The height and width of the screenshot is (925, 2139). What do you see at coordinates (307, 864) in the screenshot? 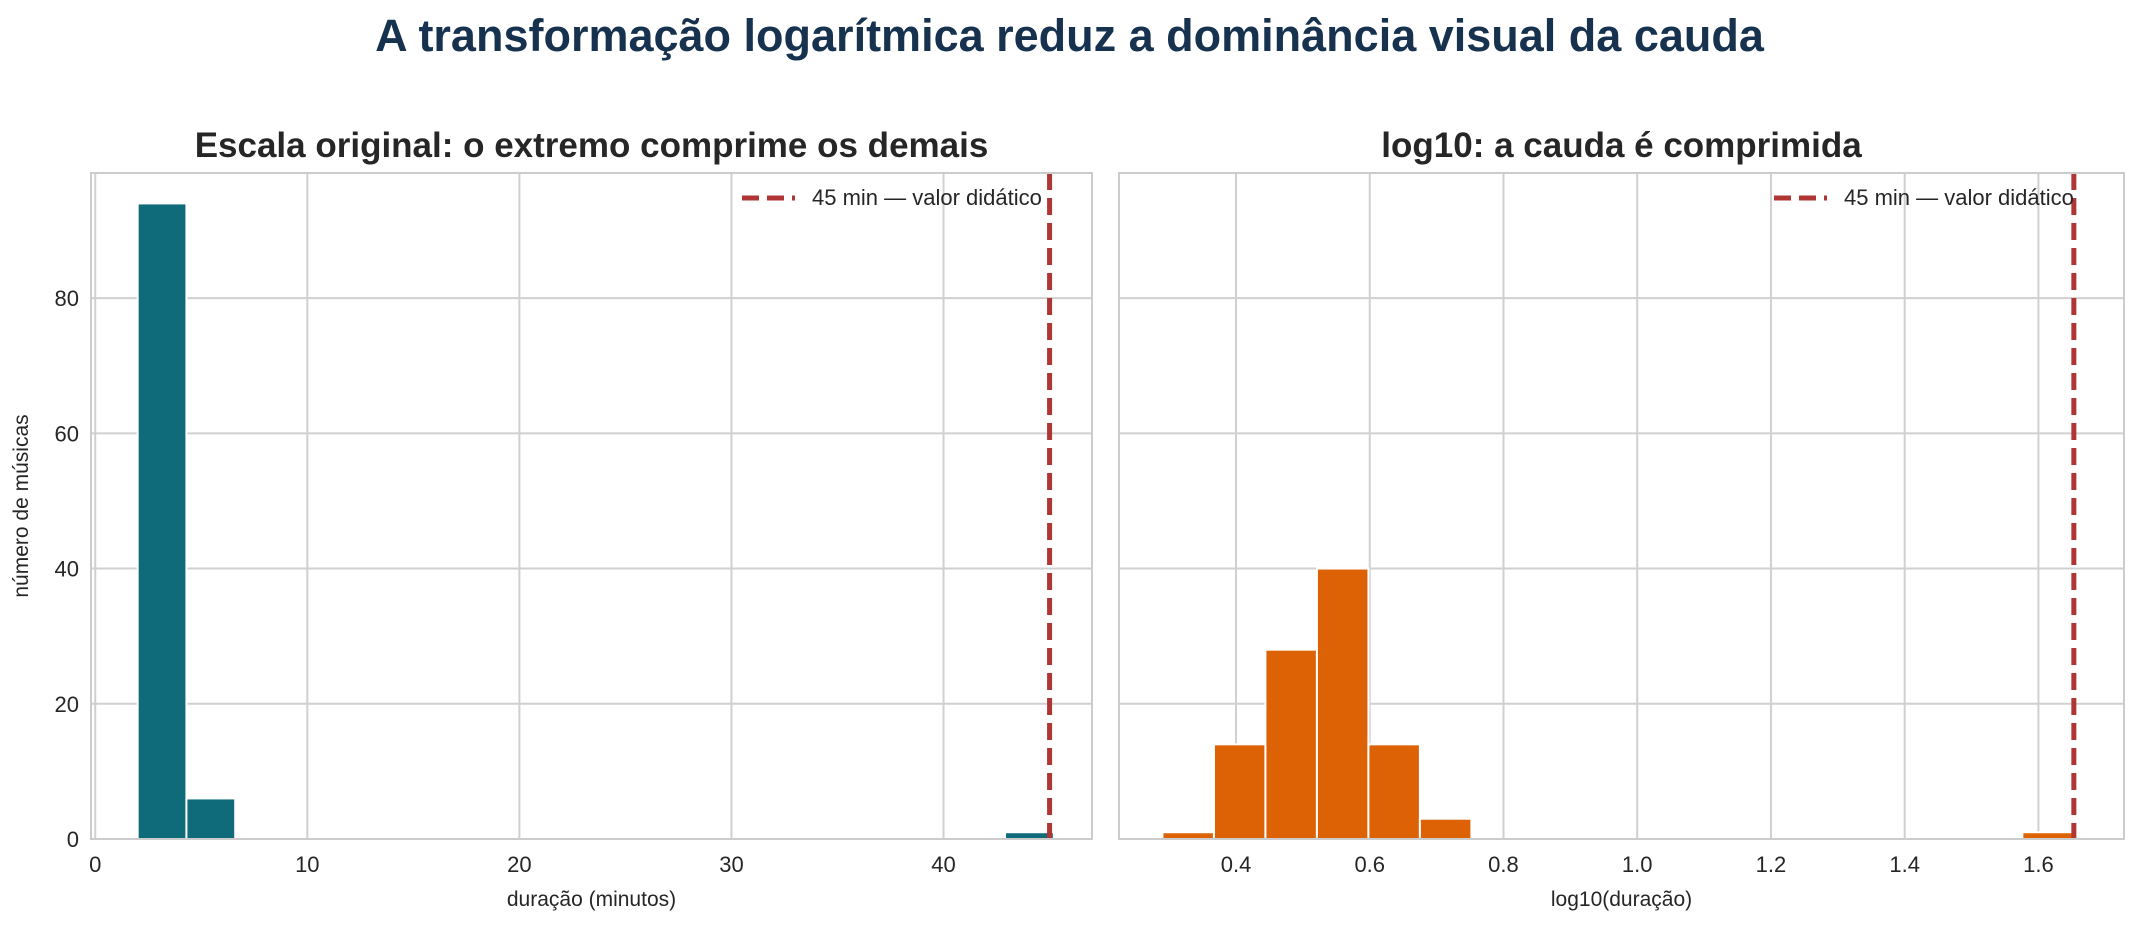
I see `x-tick-label: 10` at bounding box center [307, 864].